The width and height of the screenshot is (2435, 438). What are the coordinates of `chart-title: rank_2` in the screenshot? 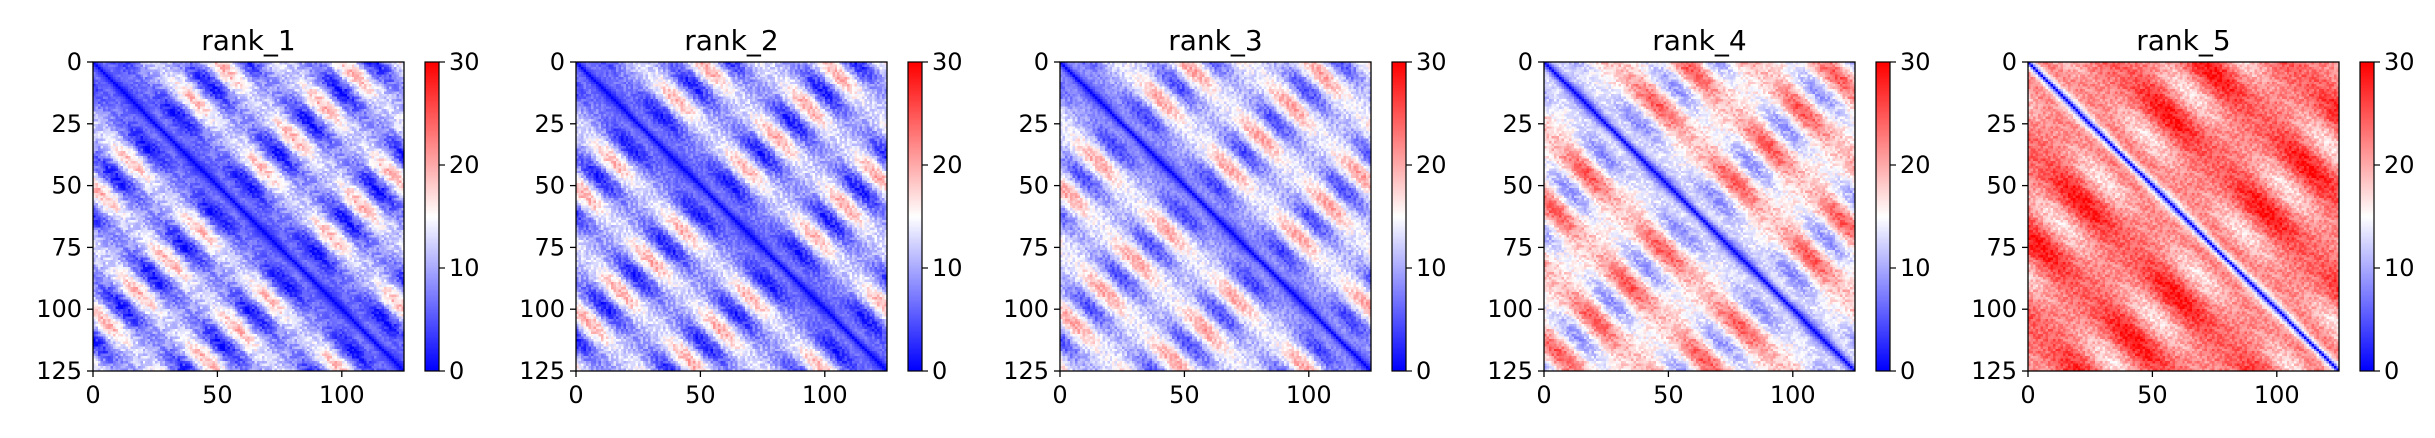 It's located at (731, 40).